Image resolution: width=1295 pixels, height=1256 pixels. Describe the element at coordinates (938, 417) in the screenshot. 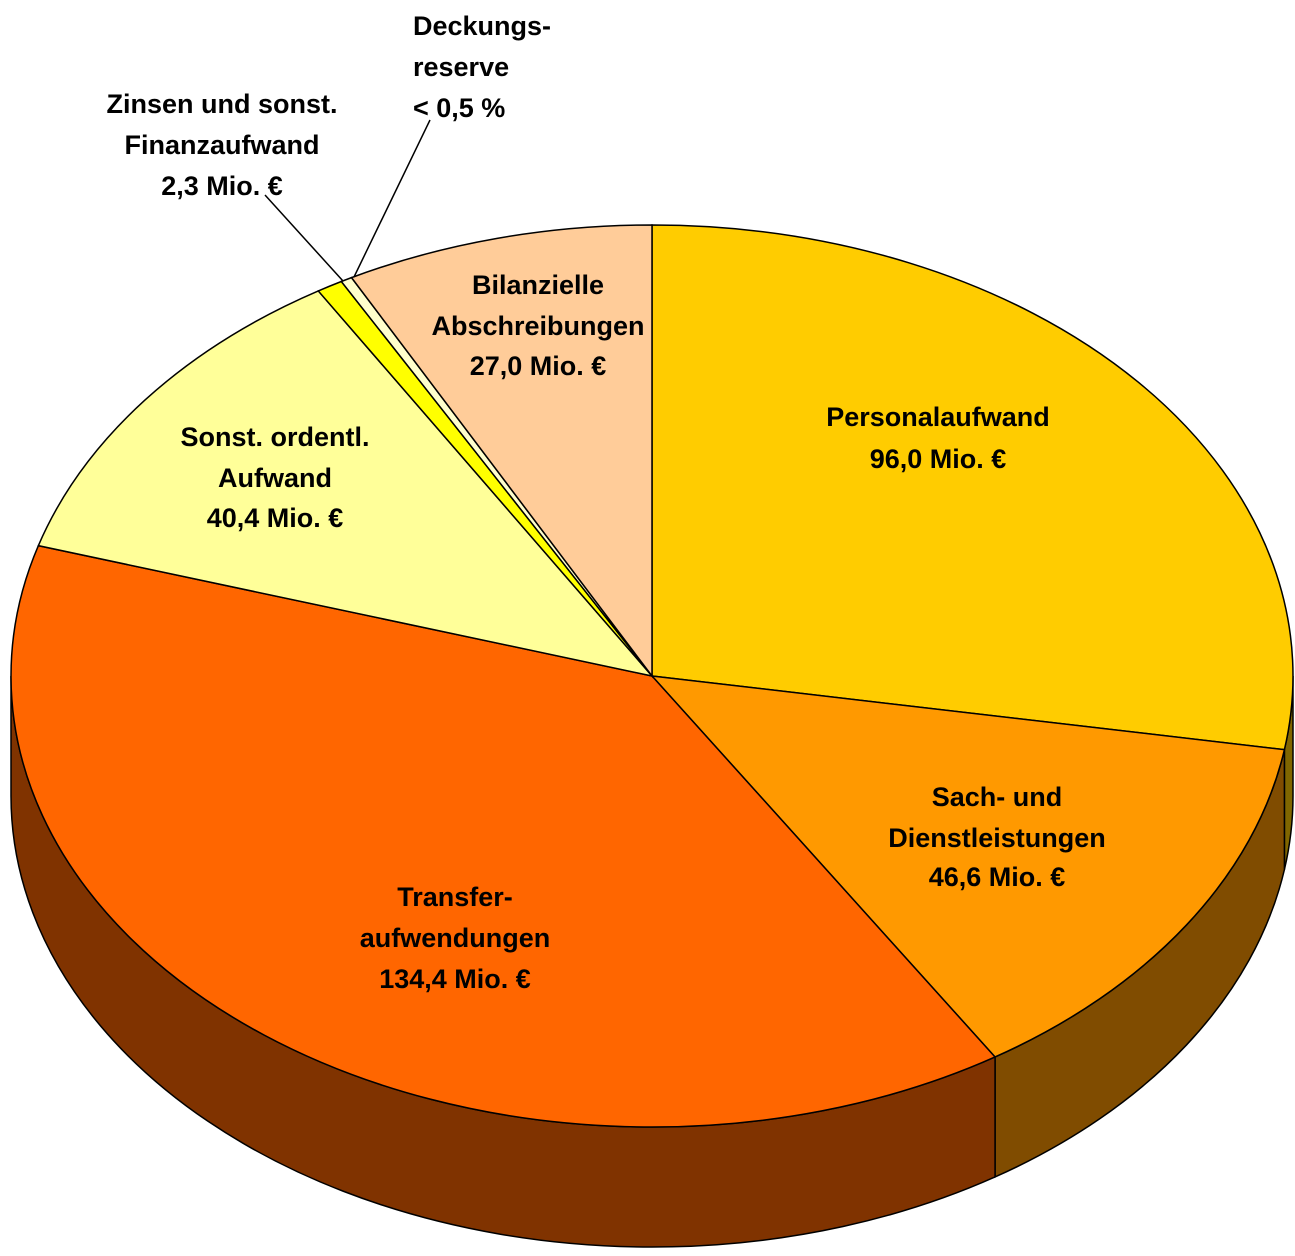

I see `slice-label: Personalaufwand` at that location.